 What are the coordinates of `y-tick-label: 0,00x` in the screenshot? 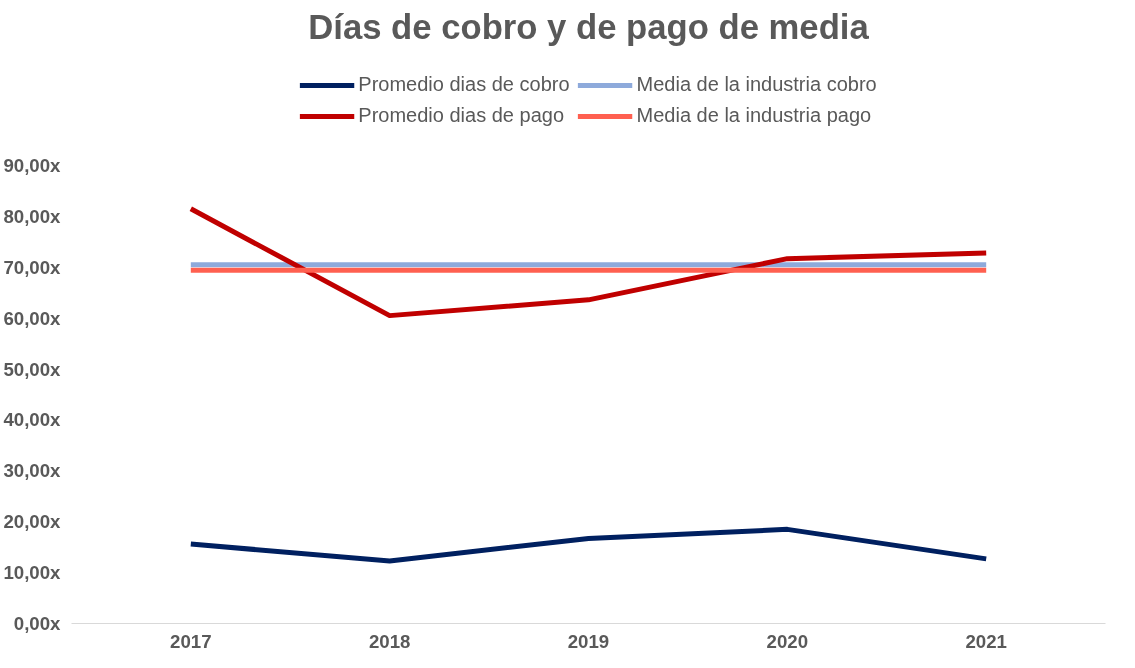 It's located at (37, 623).